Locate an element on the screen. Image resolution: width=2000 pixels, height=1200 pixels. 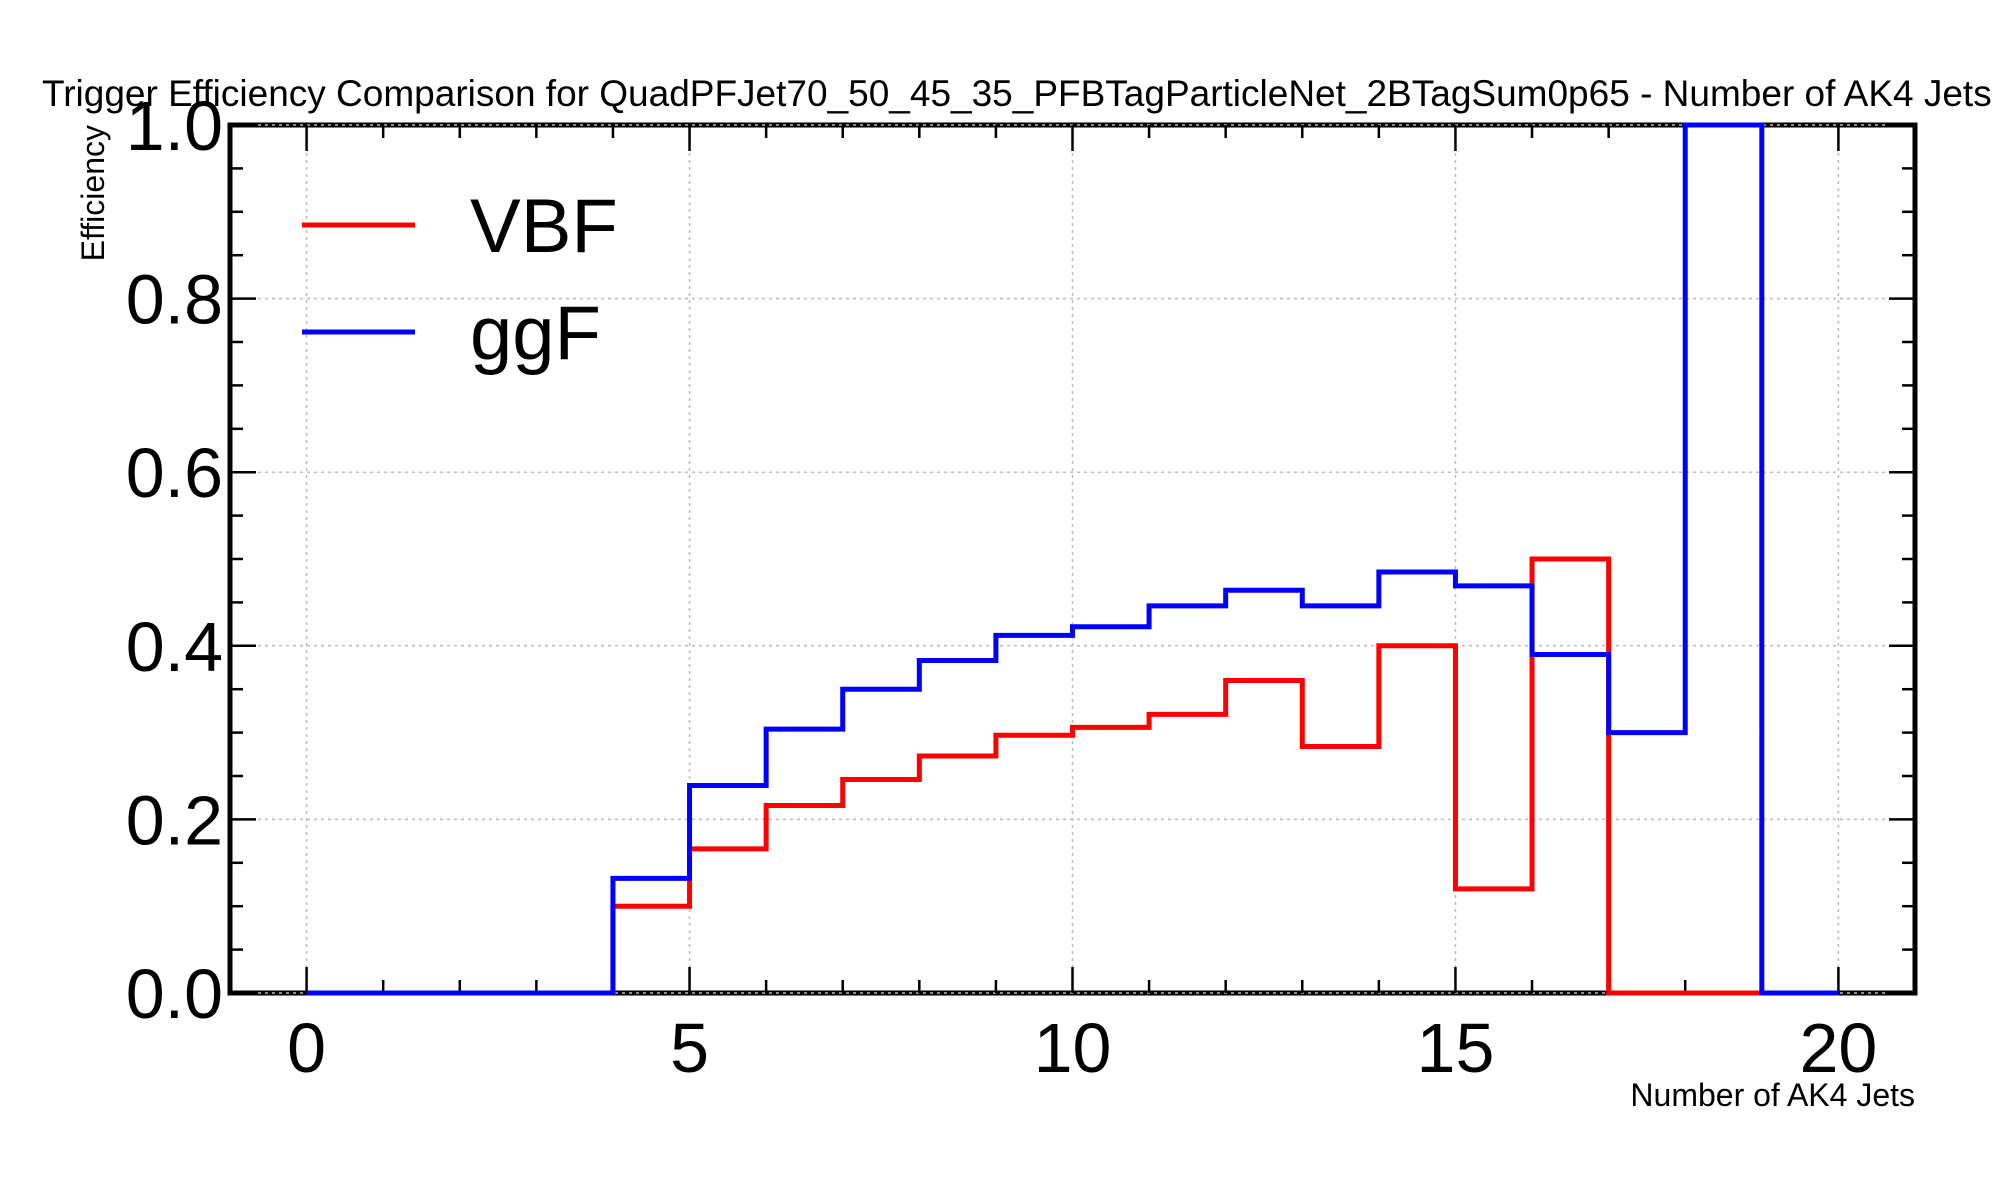
legend-label-vbf: VBF is located at coordinates (544, 226).